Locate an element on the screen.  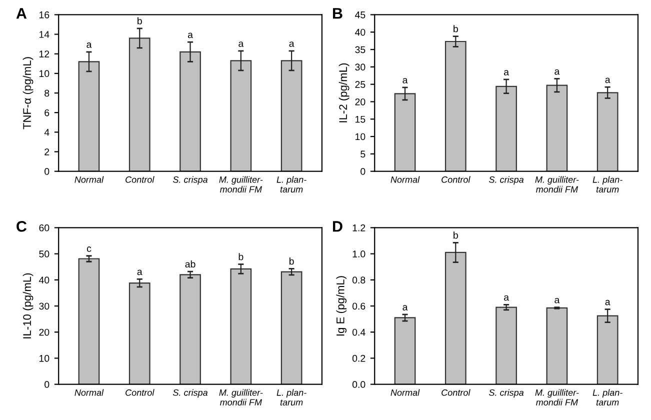
y-tick-label: 4 is located at coordinates (47, 132).